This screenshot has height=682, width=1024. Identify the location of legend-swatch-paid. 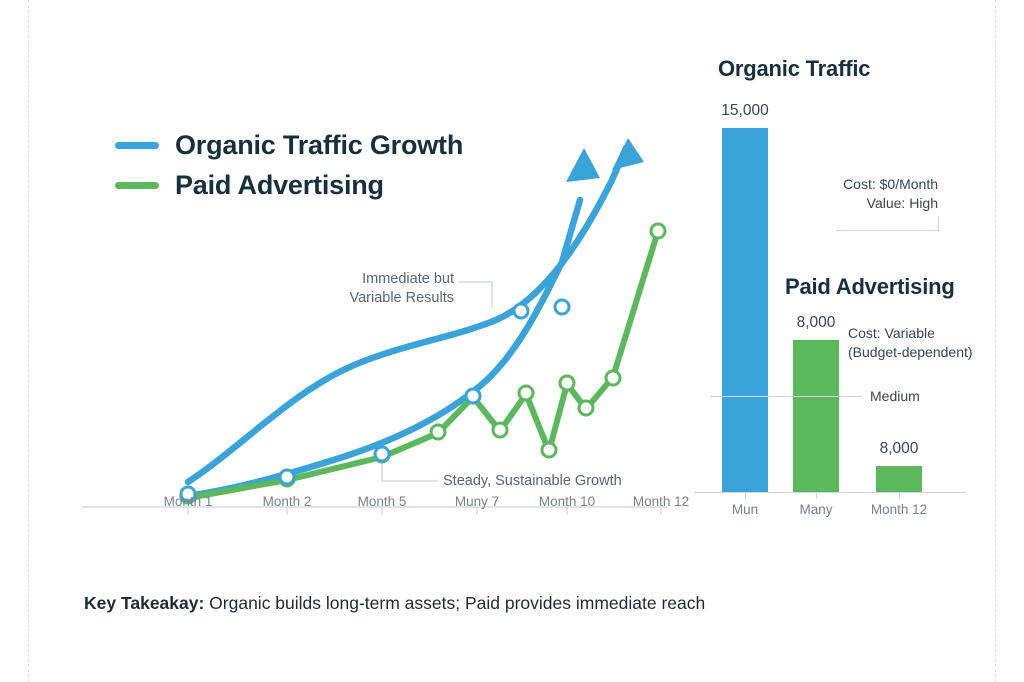
(137, 185).